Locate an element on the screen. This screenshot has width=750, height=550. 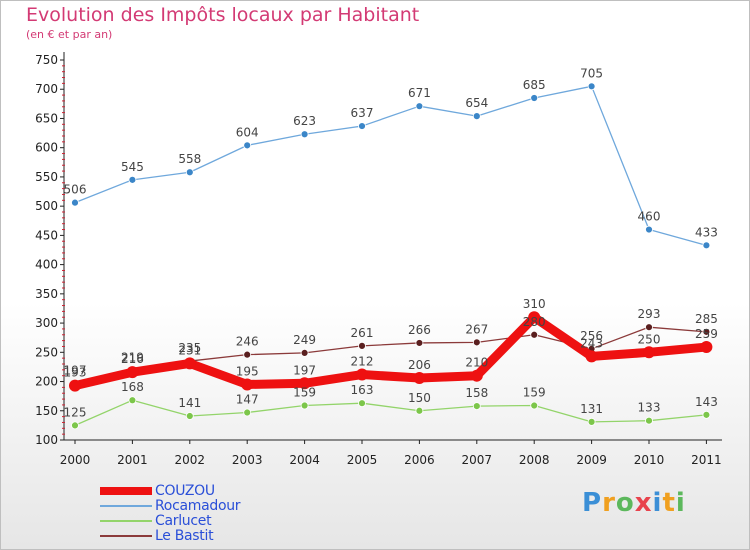
data-label: 460 is located at coordinates (649, 217).